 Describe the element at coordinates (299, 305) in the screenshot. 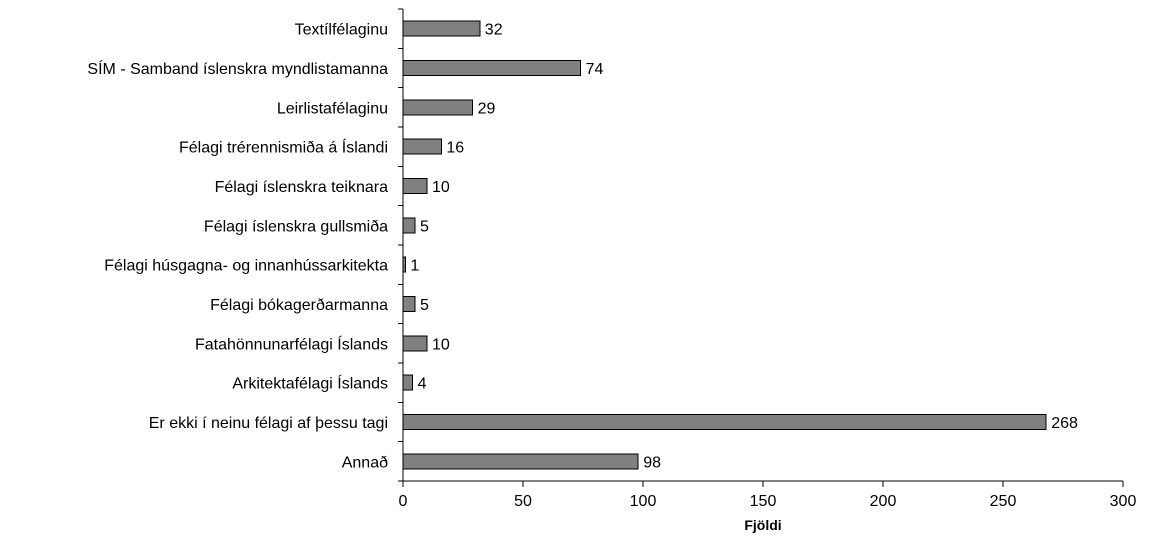

I see `category-label: Félagi bókagerðarmanna` at that location.